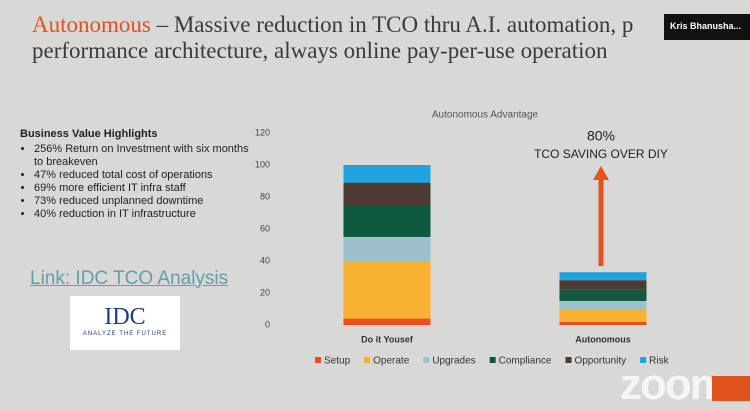 Image resolution: width=750 pixels, height=410 pixels. What do you see at coordinates (265, 196) in the screenshot?
I see `y-tick-label: 80` at bounding box center [265, 196].